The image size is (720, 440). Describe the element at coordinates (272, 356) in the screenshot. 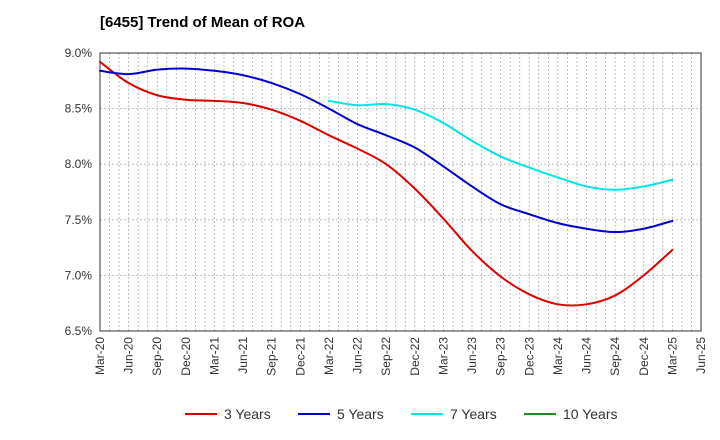

I see `x-tick-label: Sep-21` at that location.